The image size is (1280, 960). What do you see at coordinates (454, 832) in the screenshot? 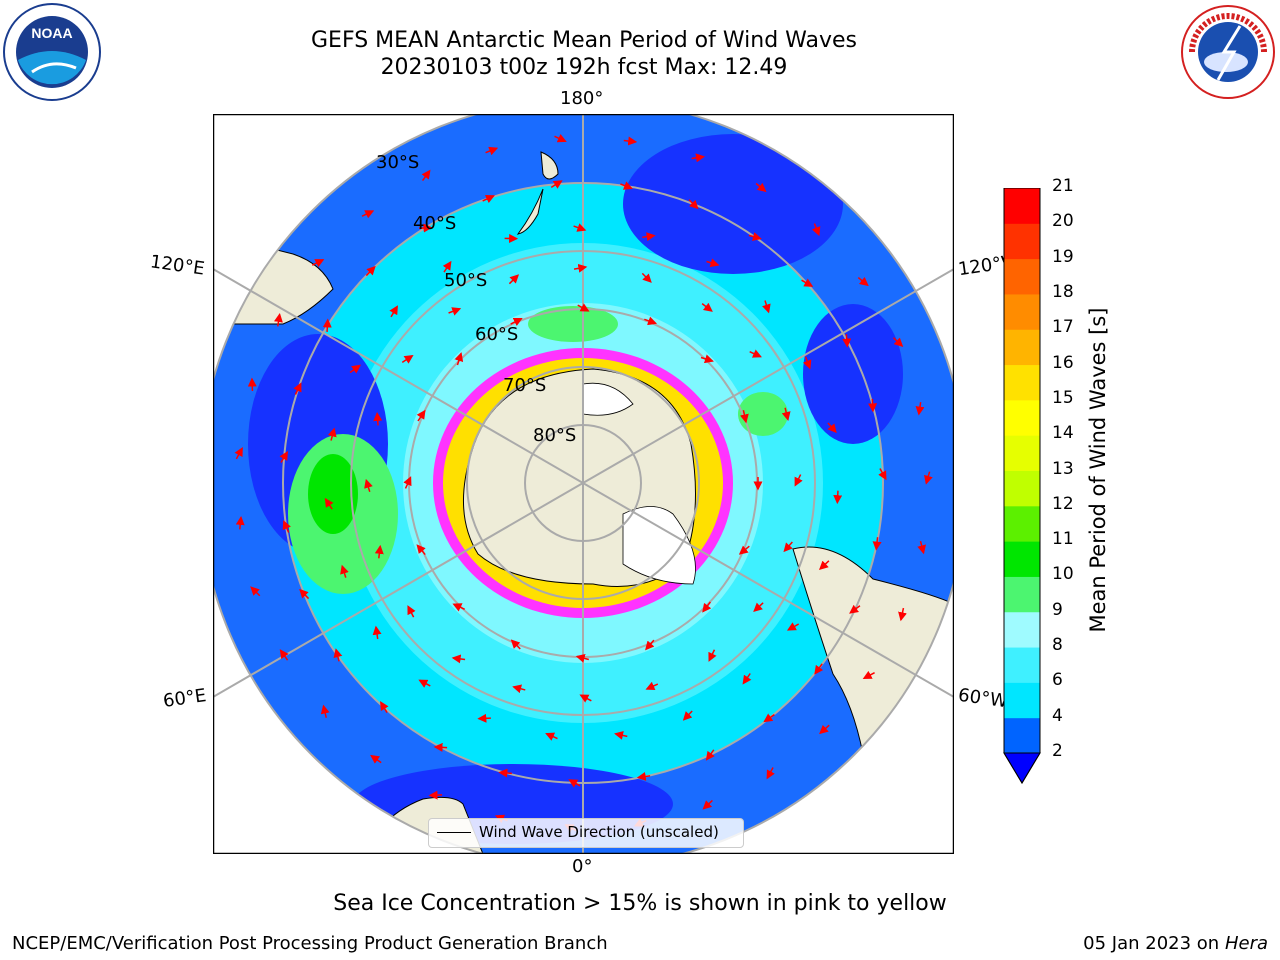
I see `legend-line-icon` at bounding box center [454, 832].